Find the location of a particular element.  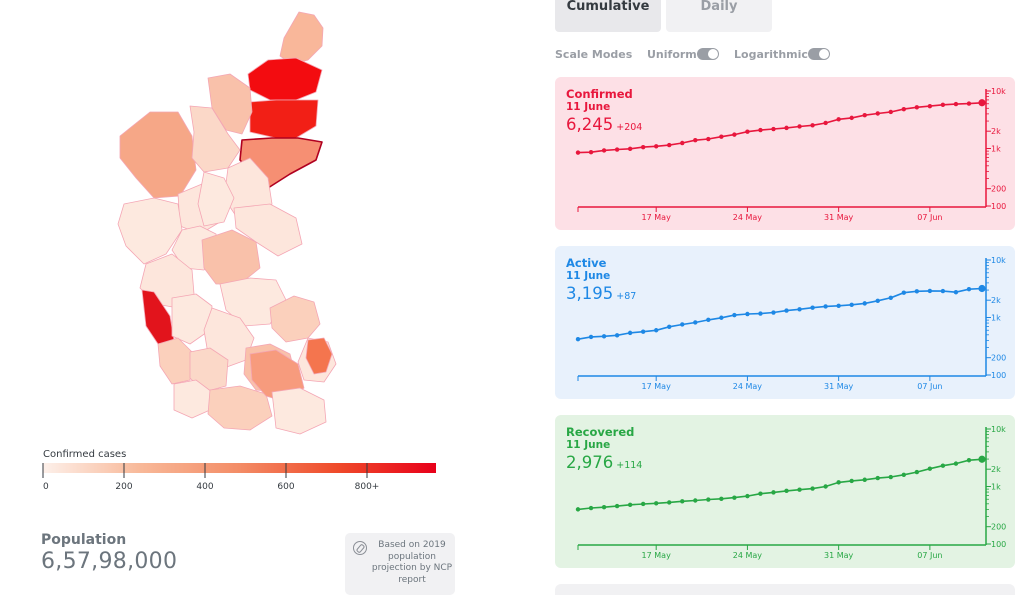

tab-cumulative: Cumulative is located at coordinates (608, 16).